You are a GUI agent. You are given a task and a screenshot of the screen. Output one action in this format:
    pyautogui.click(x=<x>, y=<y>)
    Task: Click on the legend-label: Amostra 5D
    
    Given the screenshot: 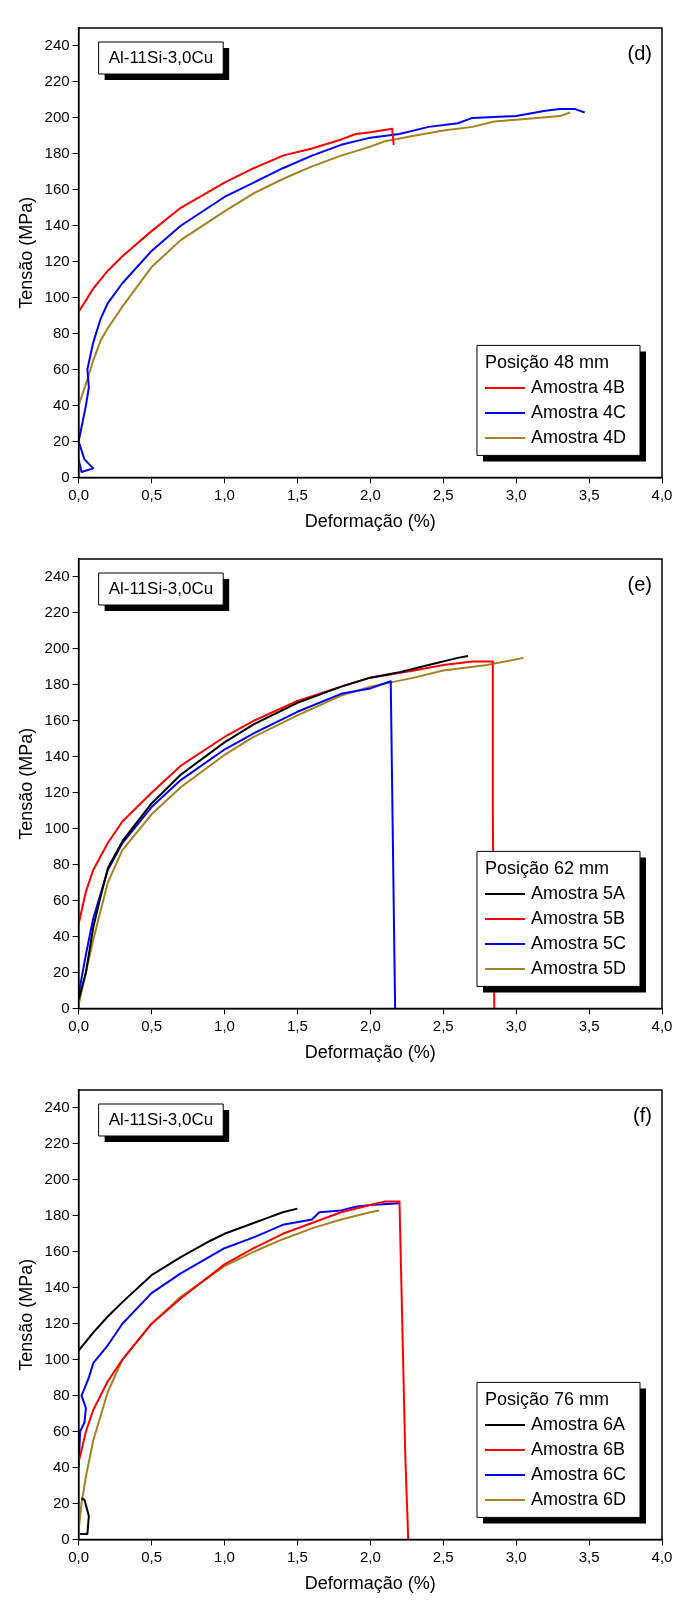 What is the action you would take?
    pyautogui.click(x=578, y=967)
    